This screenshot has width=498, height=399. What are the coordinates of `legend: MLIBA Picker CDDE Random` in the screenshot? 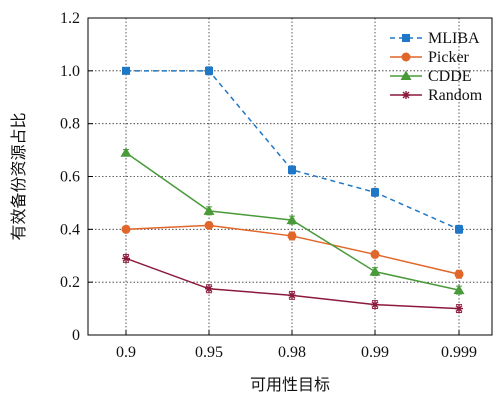 It's located at (436, 67).